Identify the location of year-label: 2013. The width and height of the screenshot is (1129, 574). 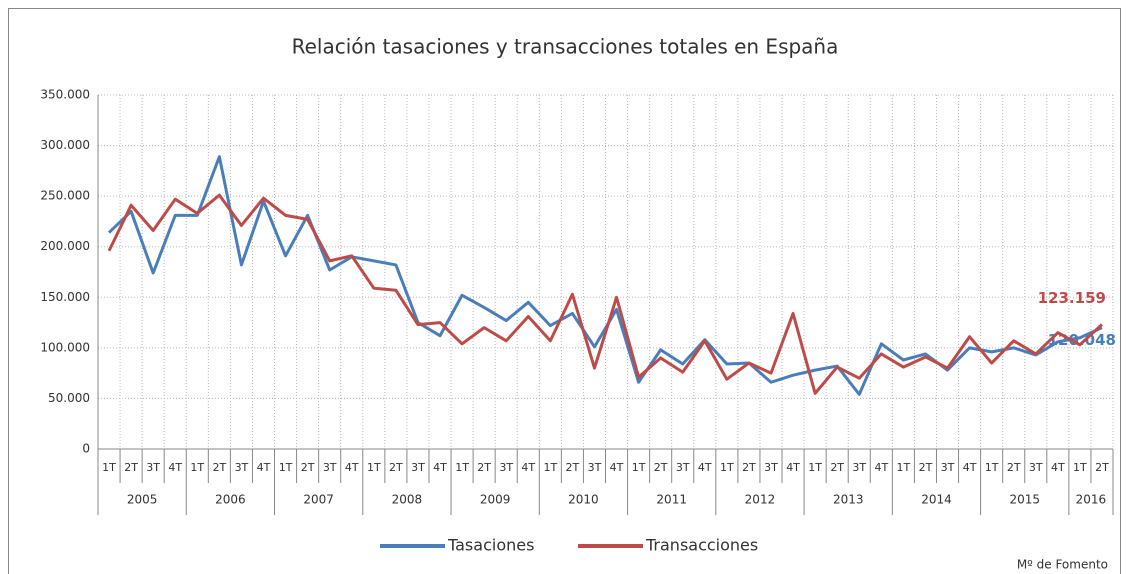
(848, 500).